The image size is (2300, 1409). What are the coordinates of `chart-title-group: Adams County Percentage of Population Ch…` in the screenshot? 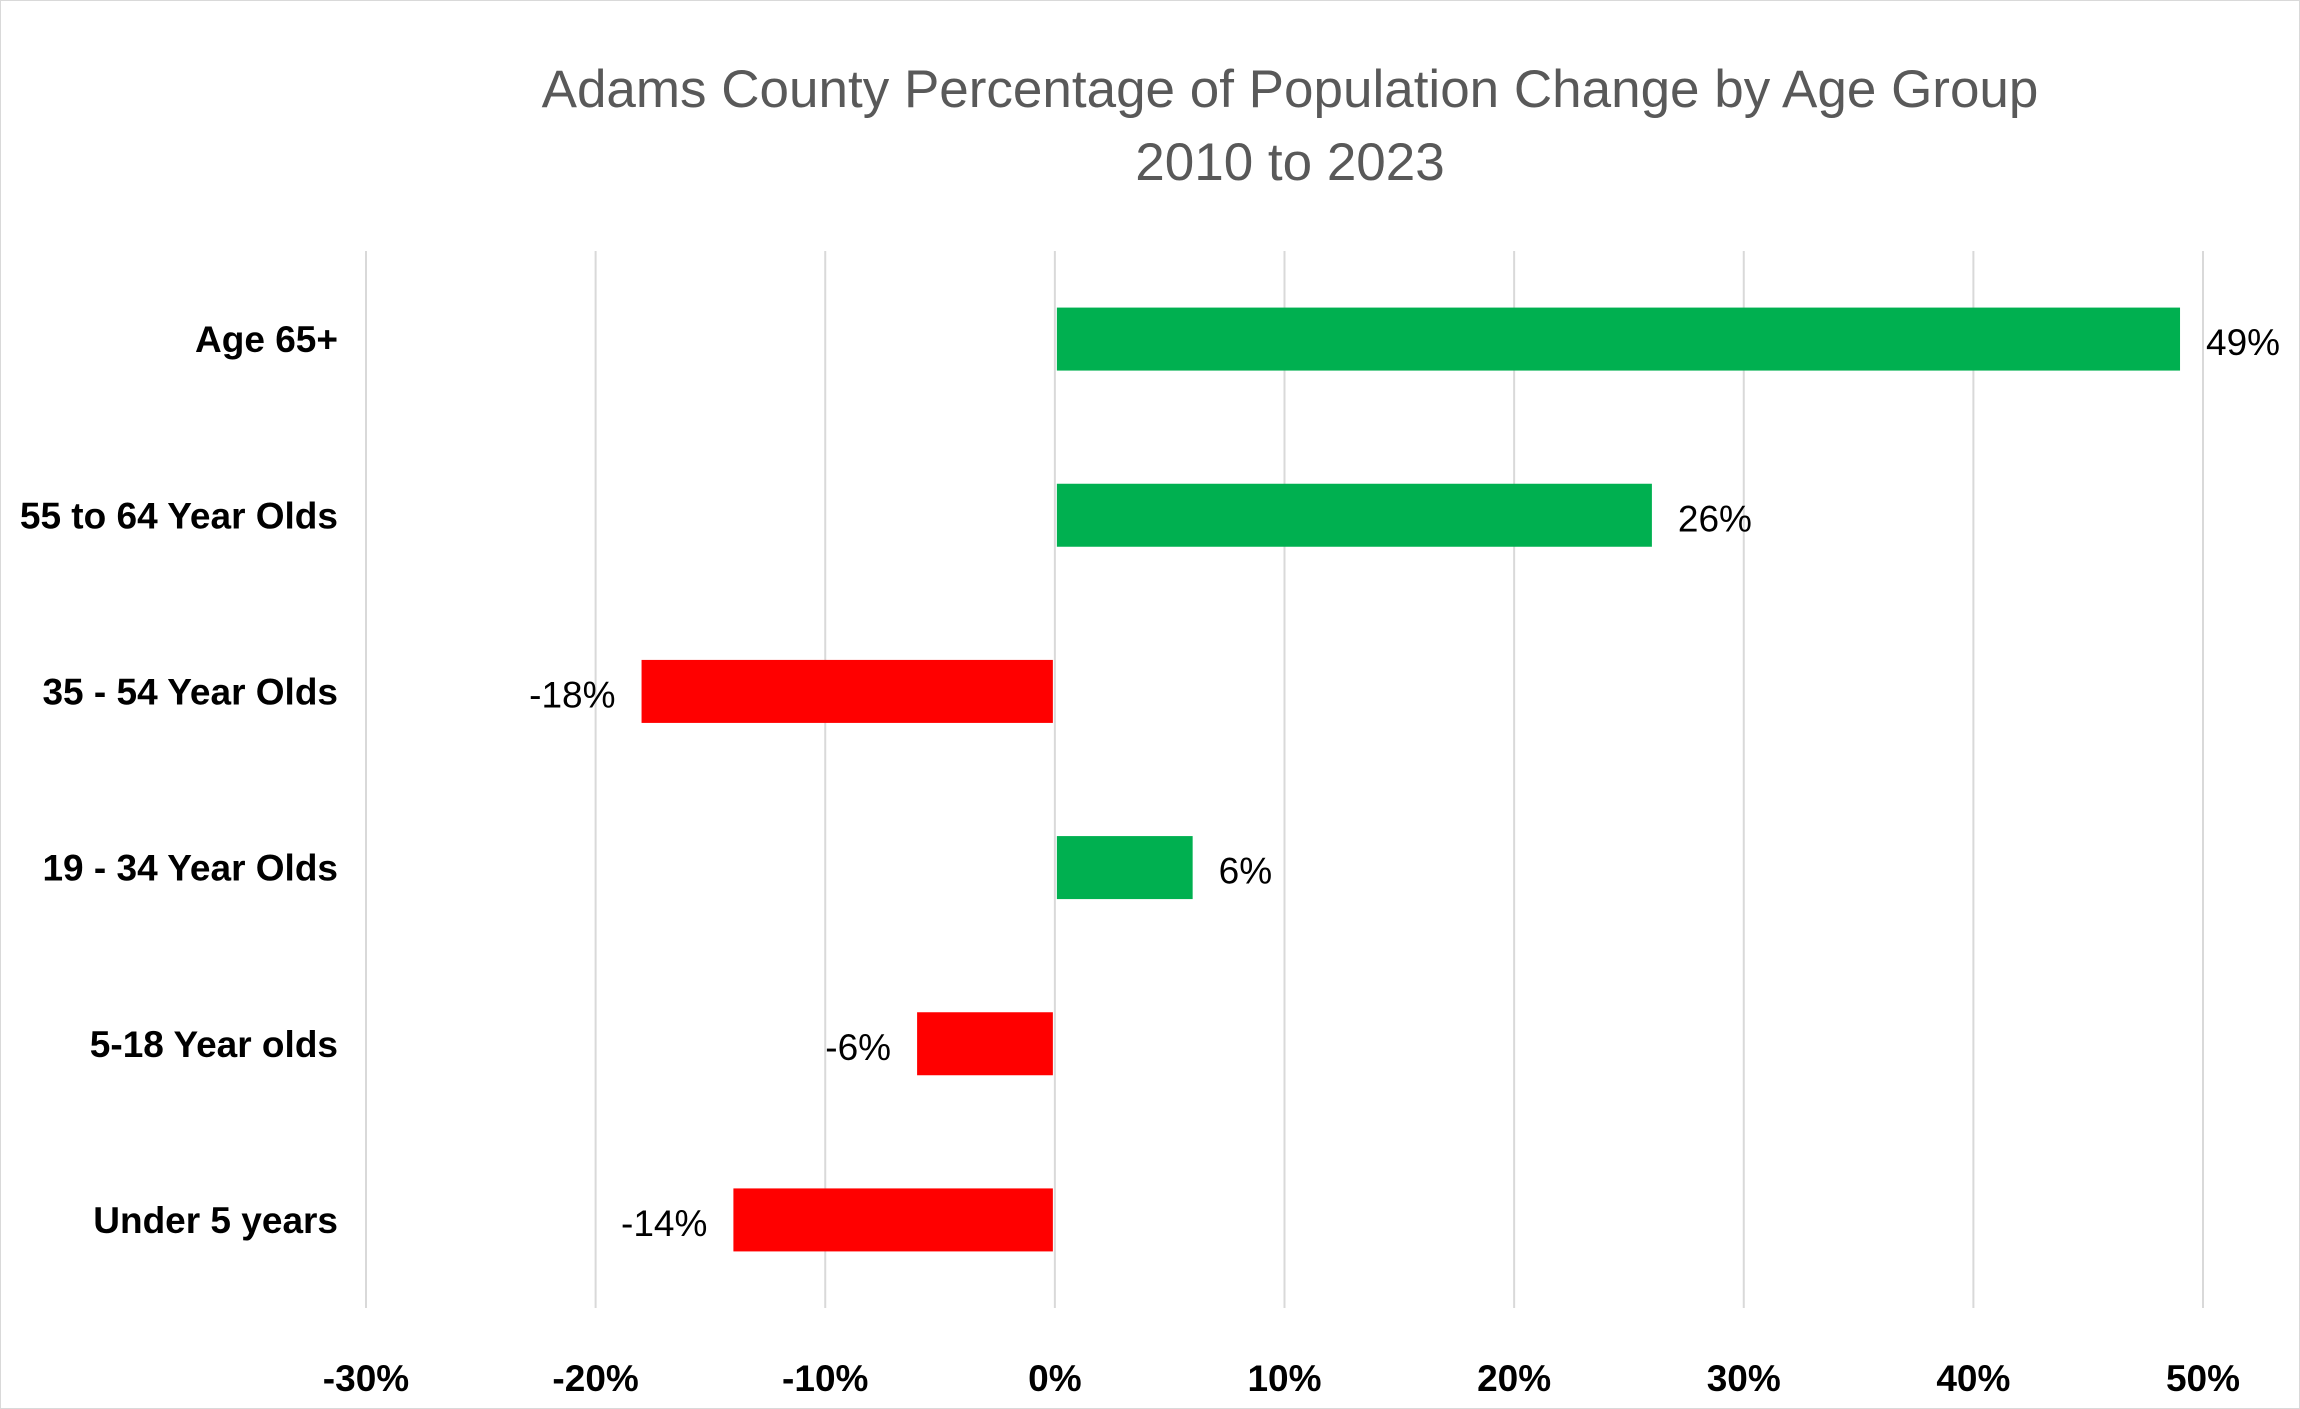 It's located at (1290, 126).